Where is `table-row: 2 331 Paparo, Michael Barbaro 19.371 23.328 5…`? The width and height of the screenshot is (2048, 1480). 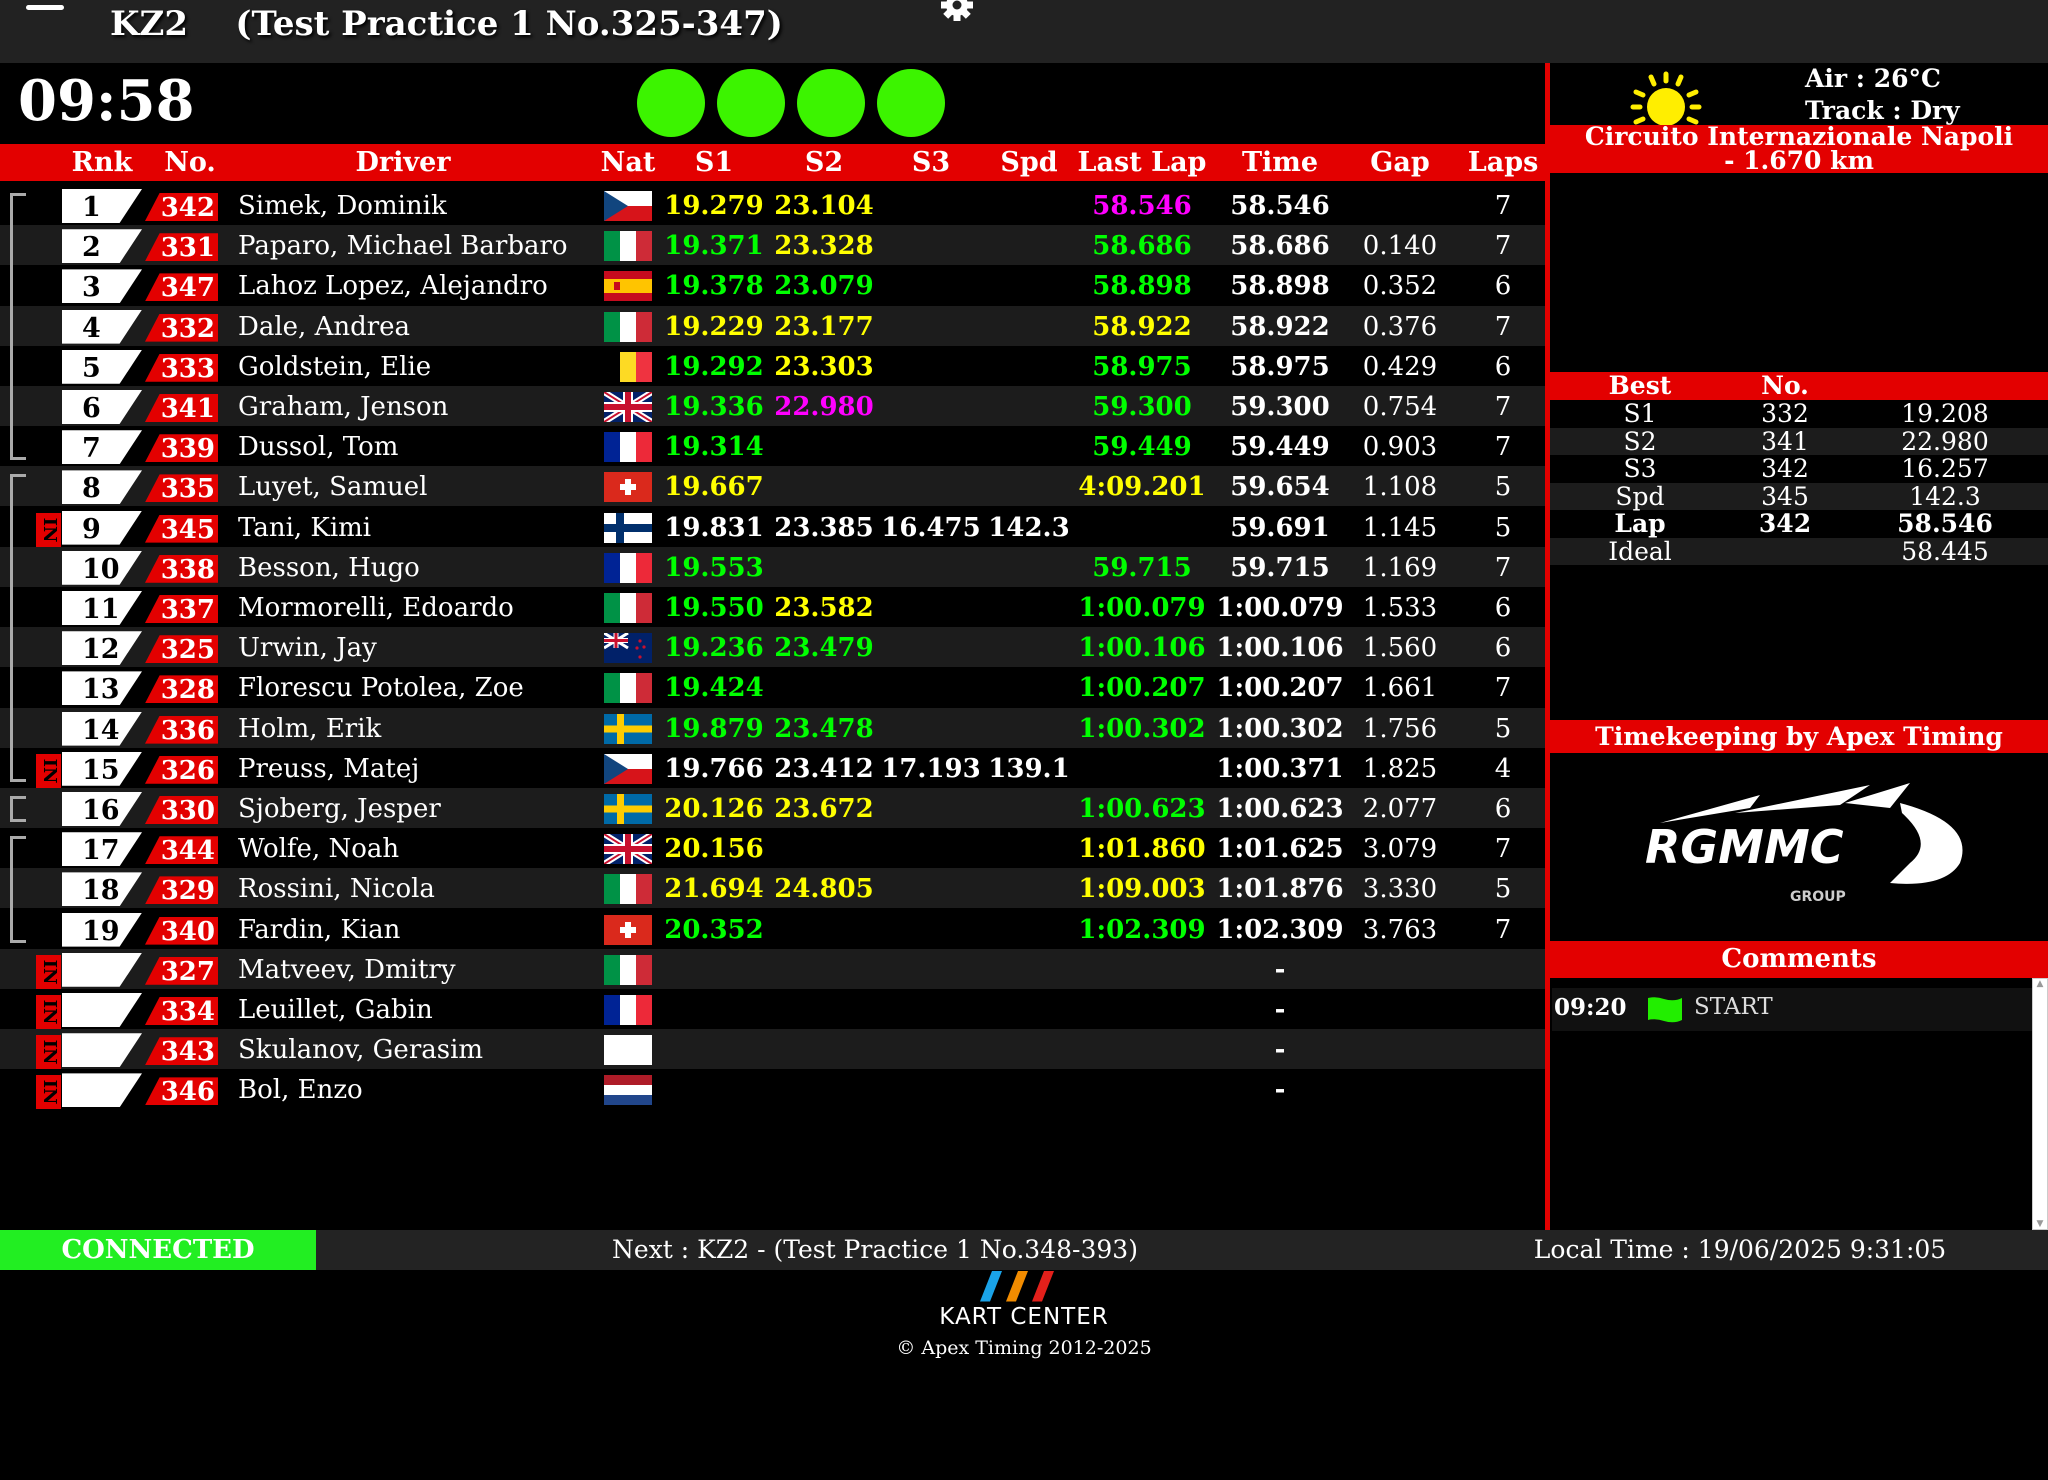
table-row: 2 331 Paparo, Michael Barbaro 19.371 23.328 5… is located at coordinates (772, 245).